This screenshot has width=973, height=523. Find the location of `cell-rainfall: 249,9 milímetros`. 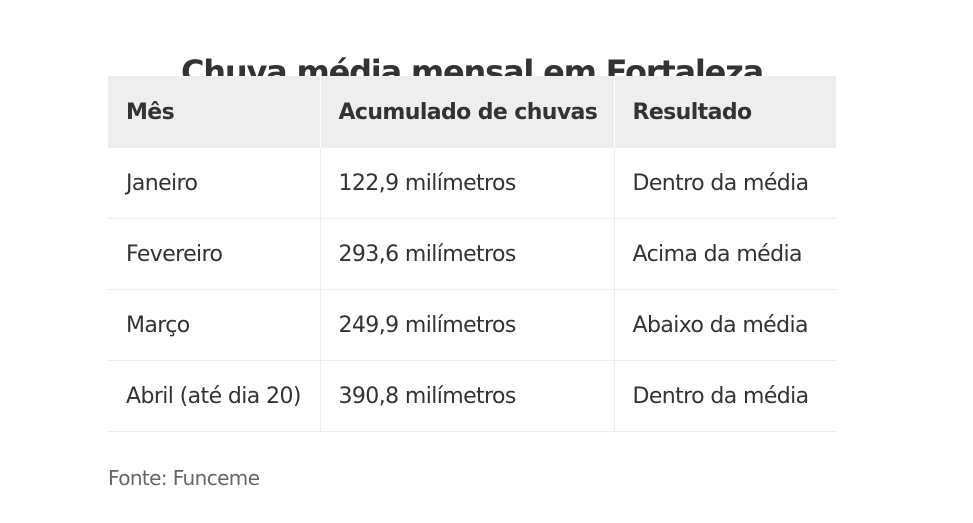

cell-rainfall: 249,9 milímetros is located at coordinates (466, 325).